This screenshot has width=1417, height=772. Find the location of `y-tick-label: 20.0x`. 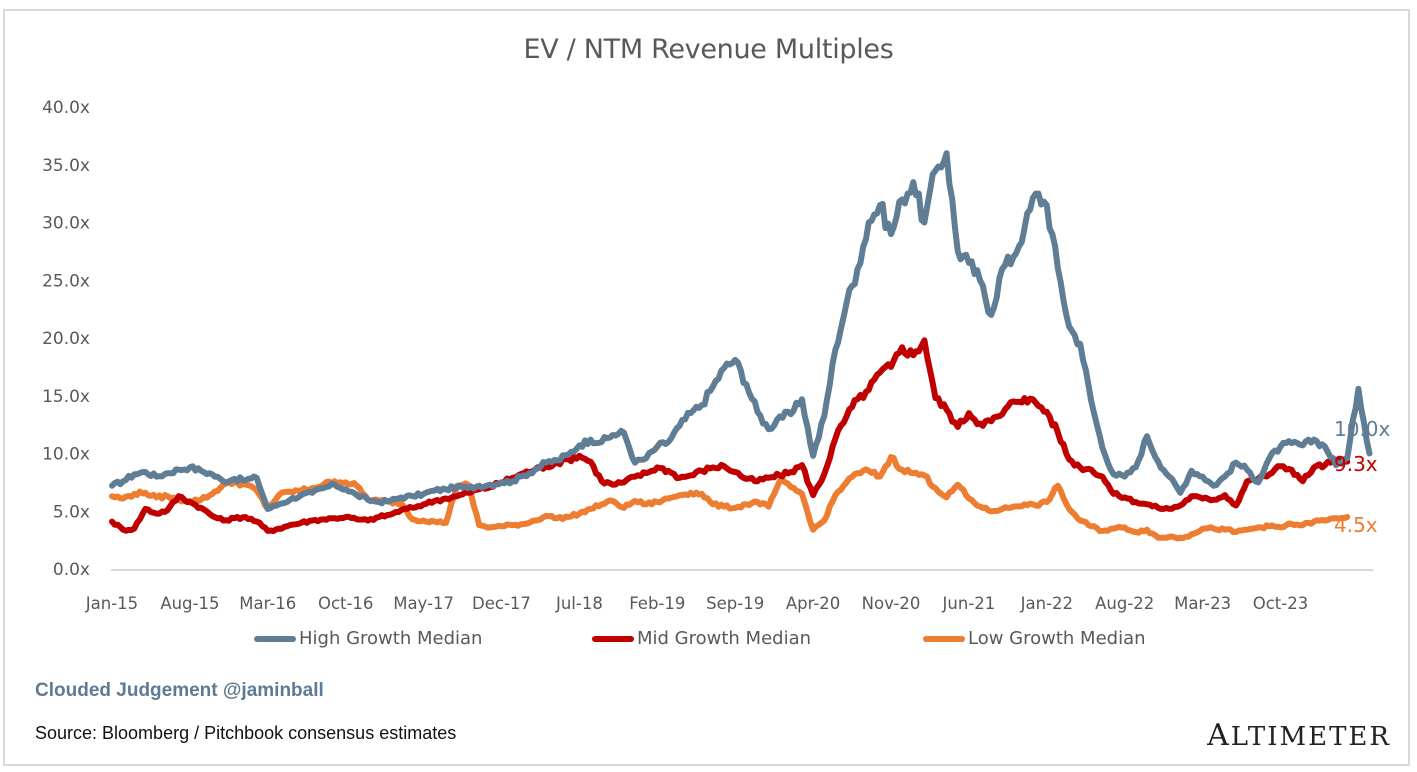

y-tick-label: 20.0x is located at coordinates (66, 339).